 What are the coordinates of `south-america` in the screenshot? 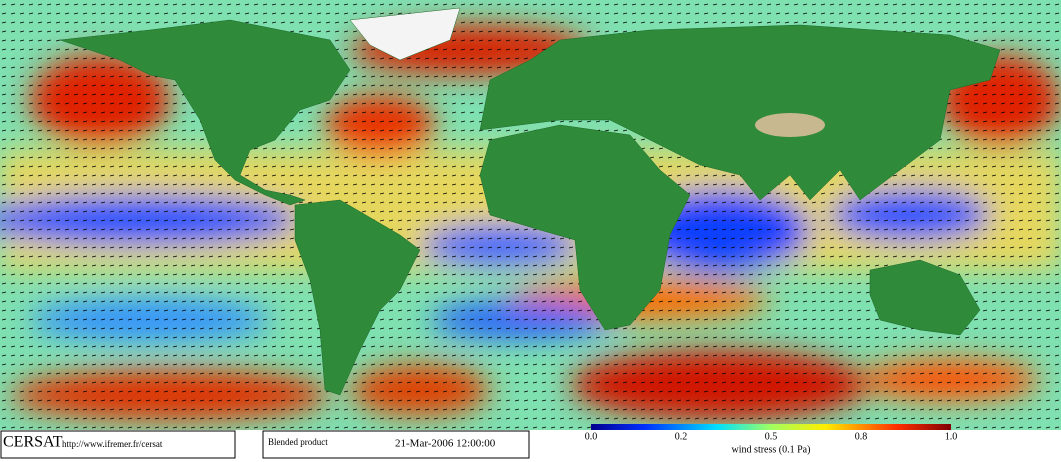 It's located at (357, 297).